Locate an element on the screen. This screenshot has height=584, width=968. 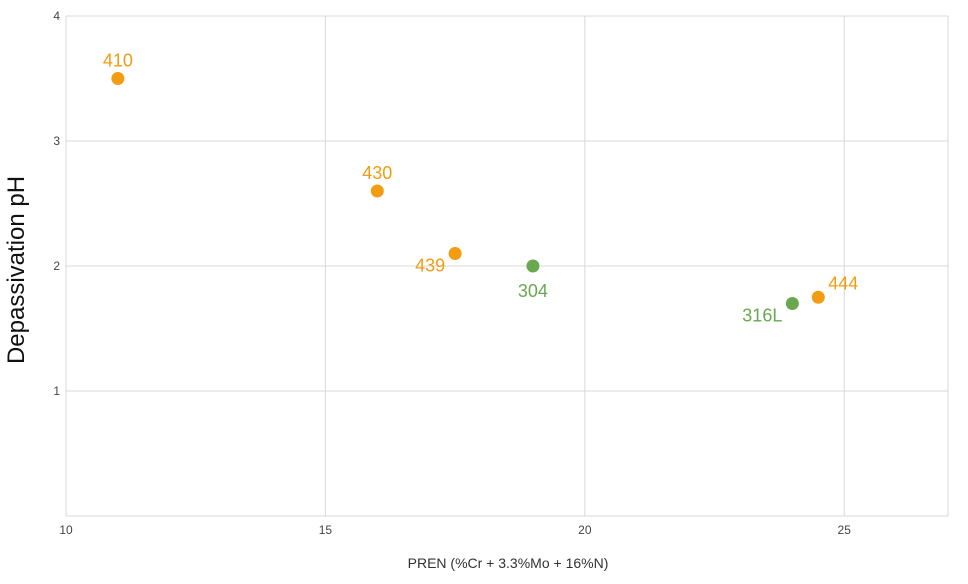
y-tick-label: 3 is located at coordinates (56, 141).